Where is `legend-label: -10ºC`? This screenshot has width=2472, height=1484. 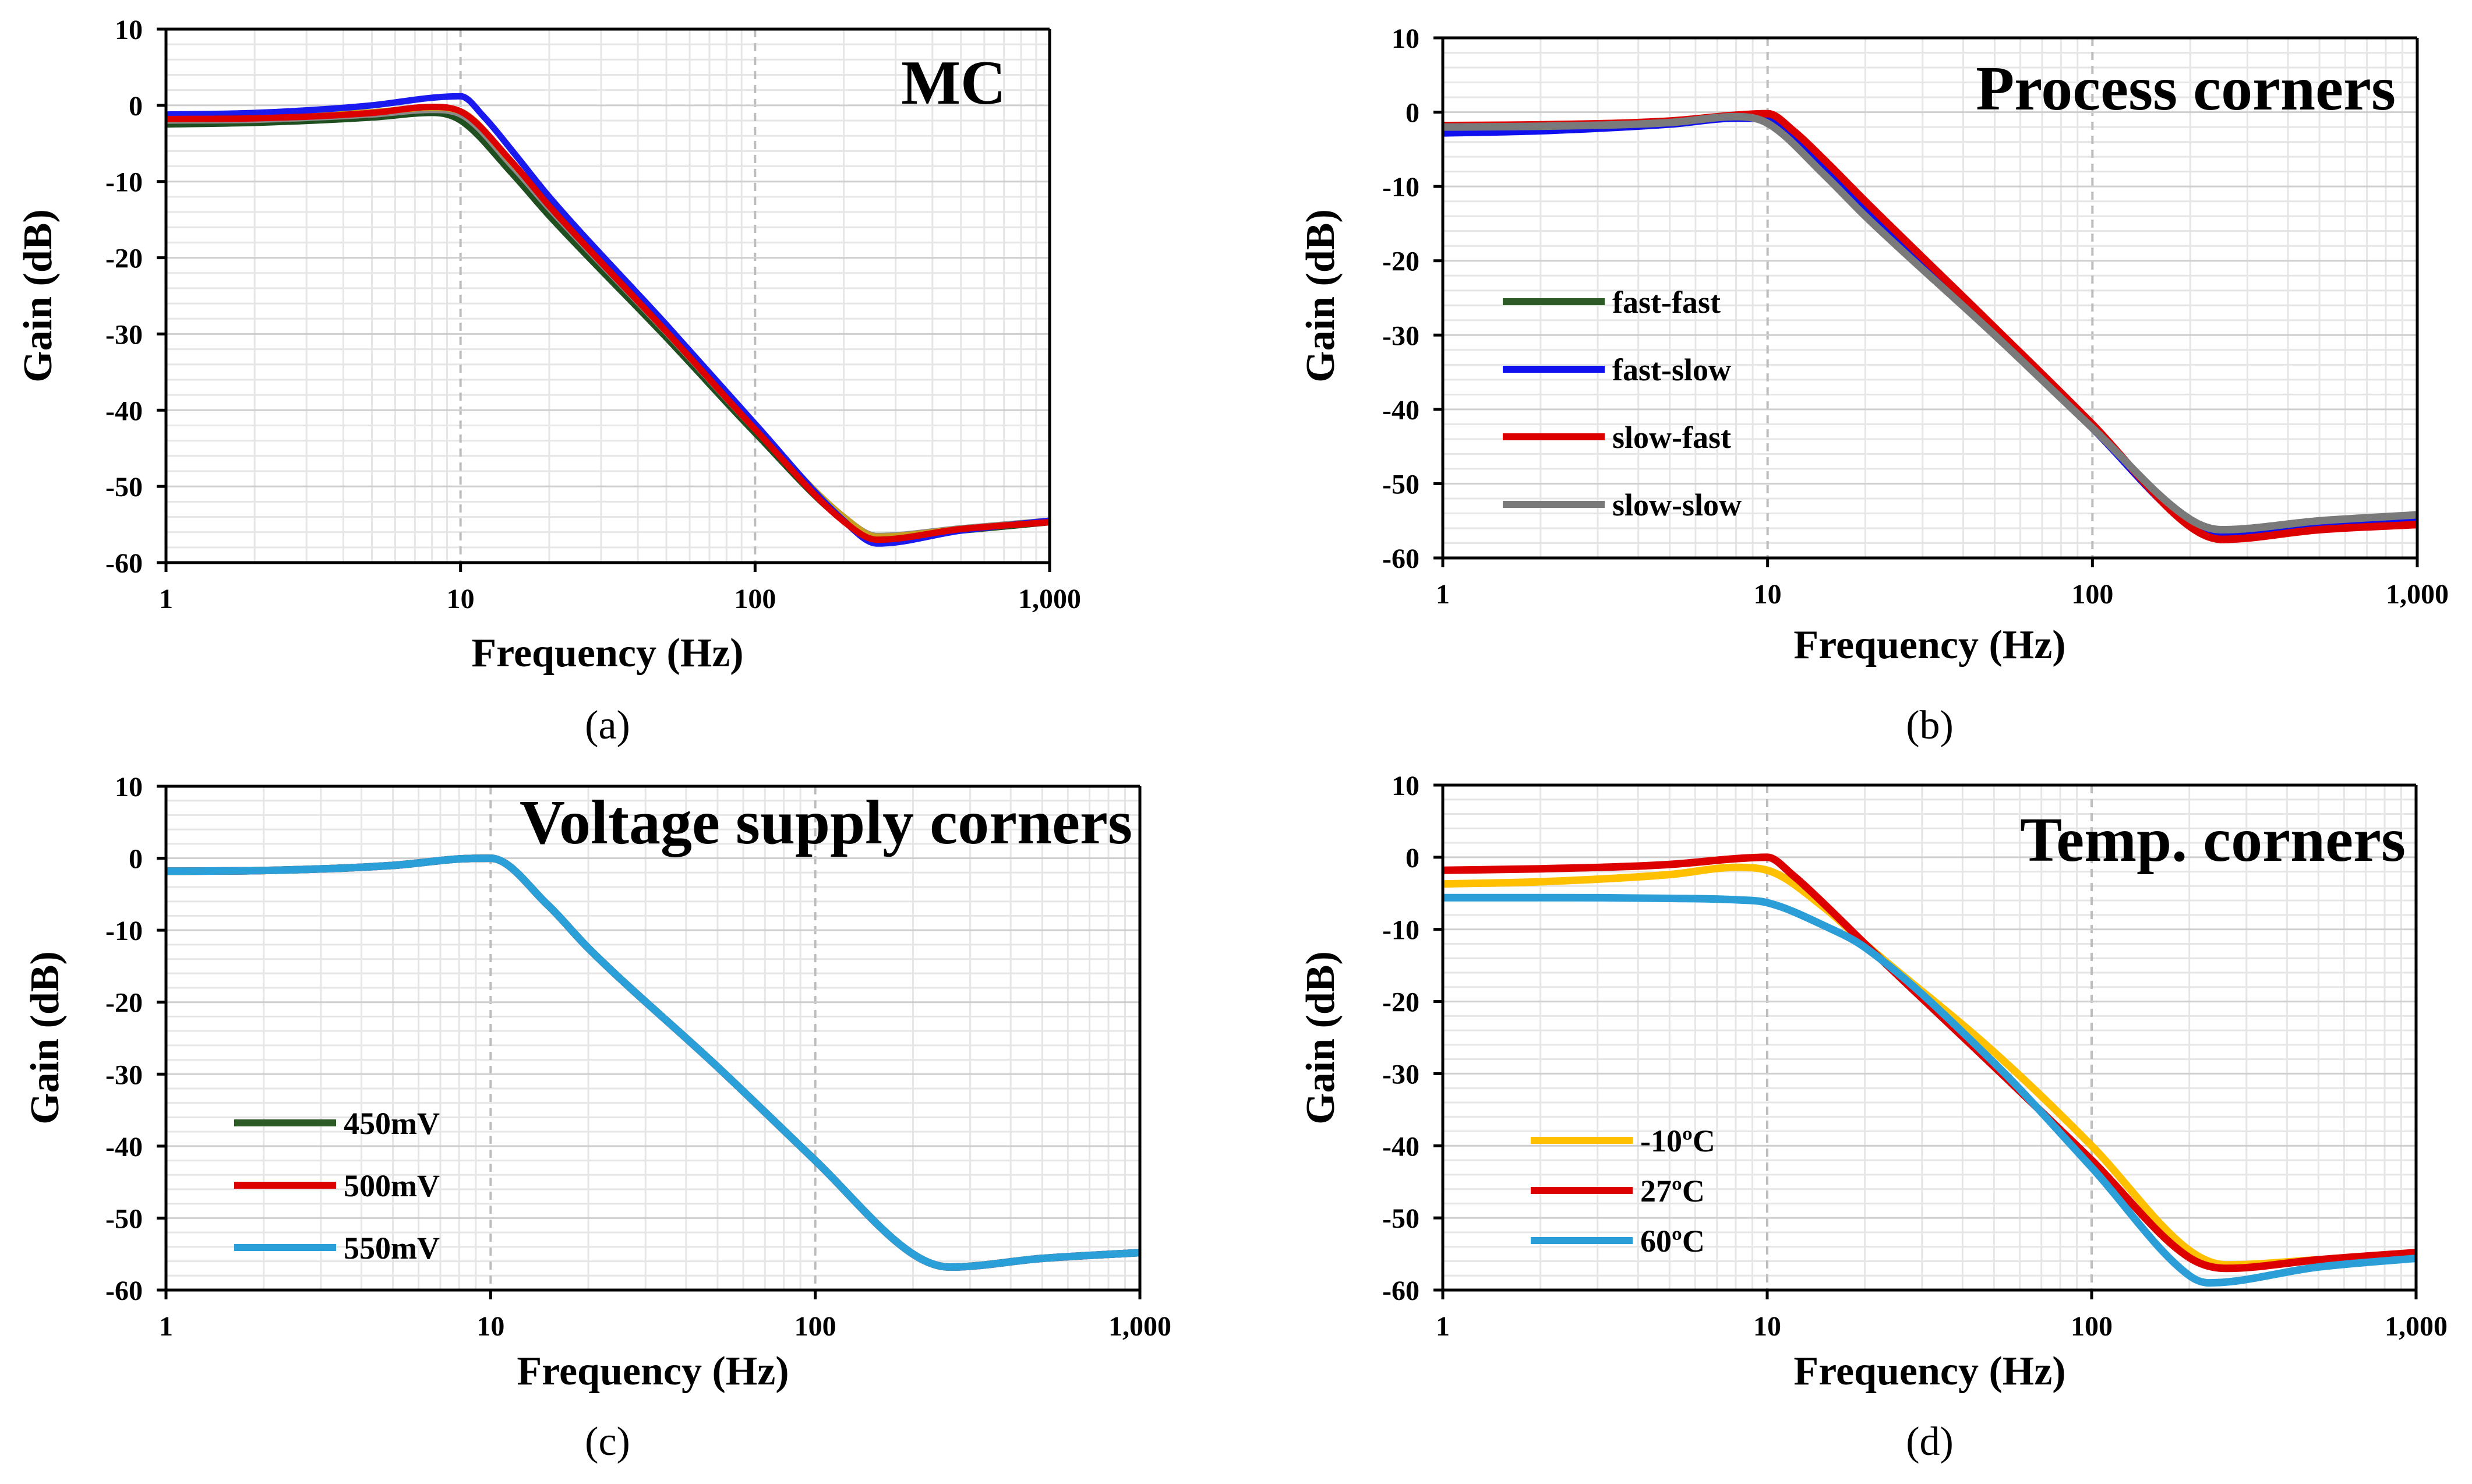
legend-label: -10ºC is located at coordinates (1677, 1140).